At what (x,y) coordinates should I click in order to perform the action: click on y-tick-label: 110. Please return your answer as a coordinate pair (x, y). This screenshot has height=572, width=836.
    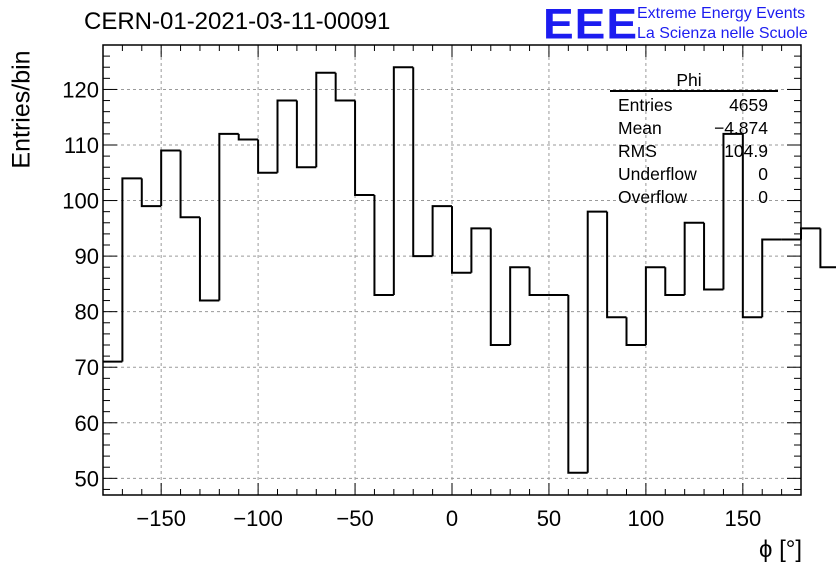
    Looking at the image, I should click on (81, 145).